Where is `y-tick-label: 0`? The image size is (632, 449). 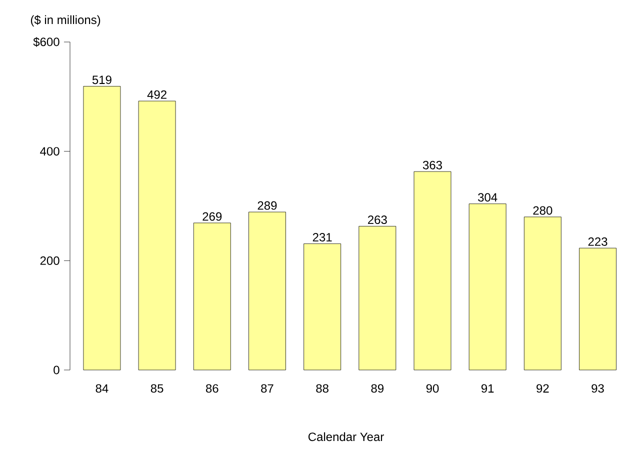
y-tick-label: 0 is located at coordinates (57, 370).